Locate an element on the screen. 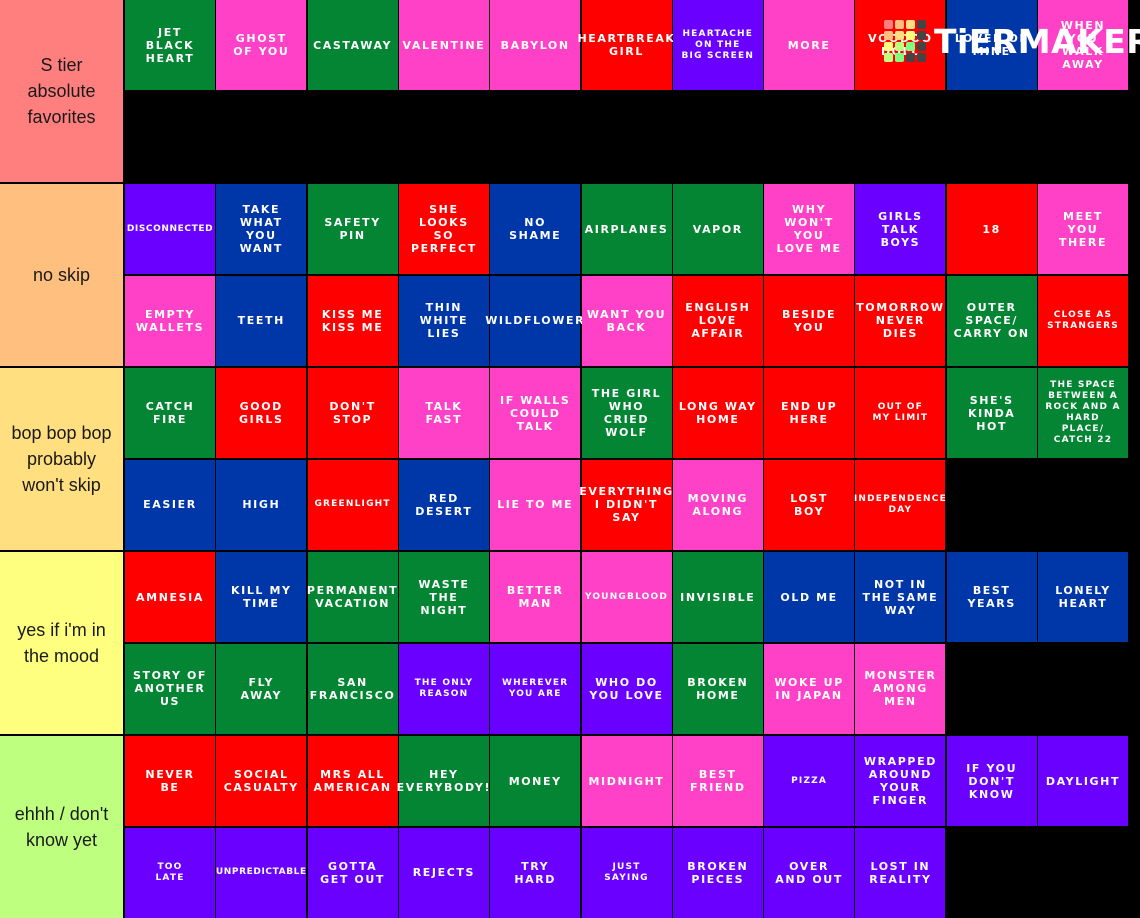 Image resolution: width=1140 pixels, height=918 pixels. tier-item-tile: YOUNGBLOOD is located at coordinates (626, 597).